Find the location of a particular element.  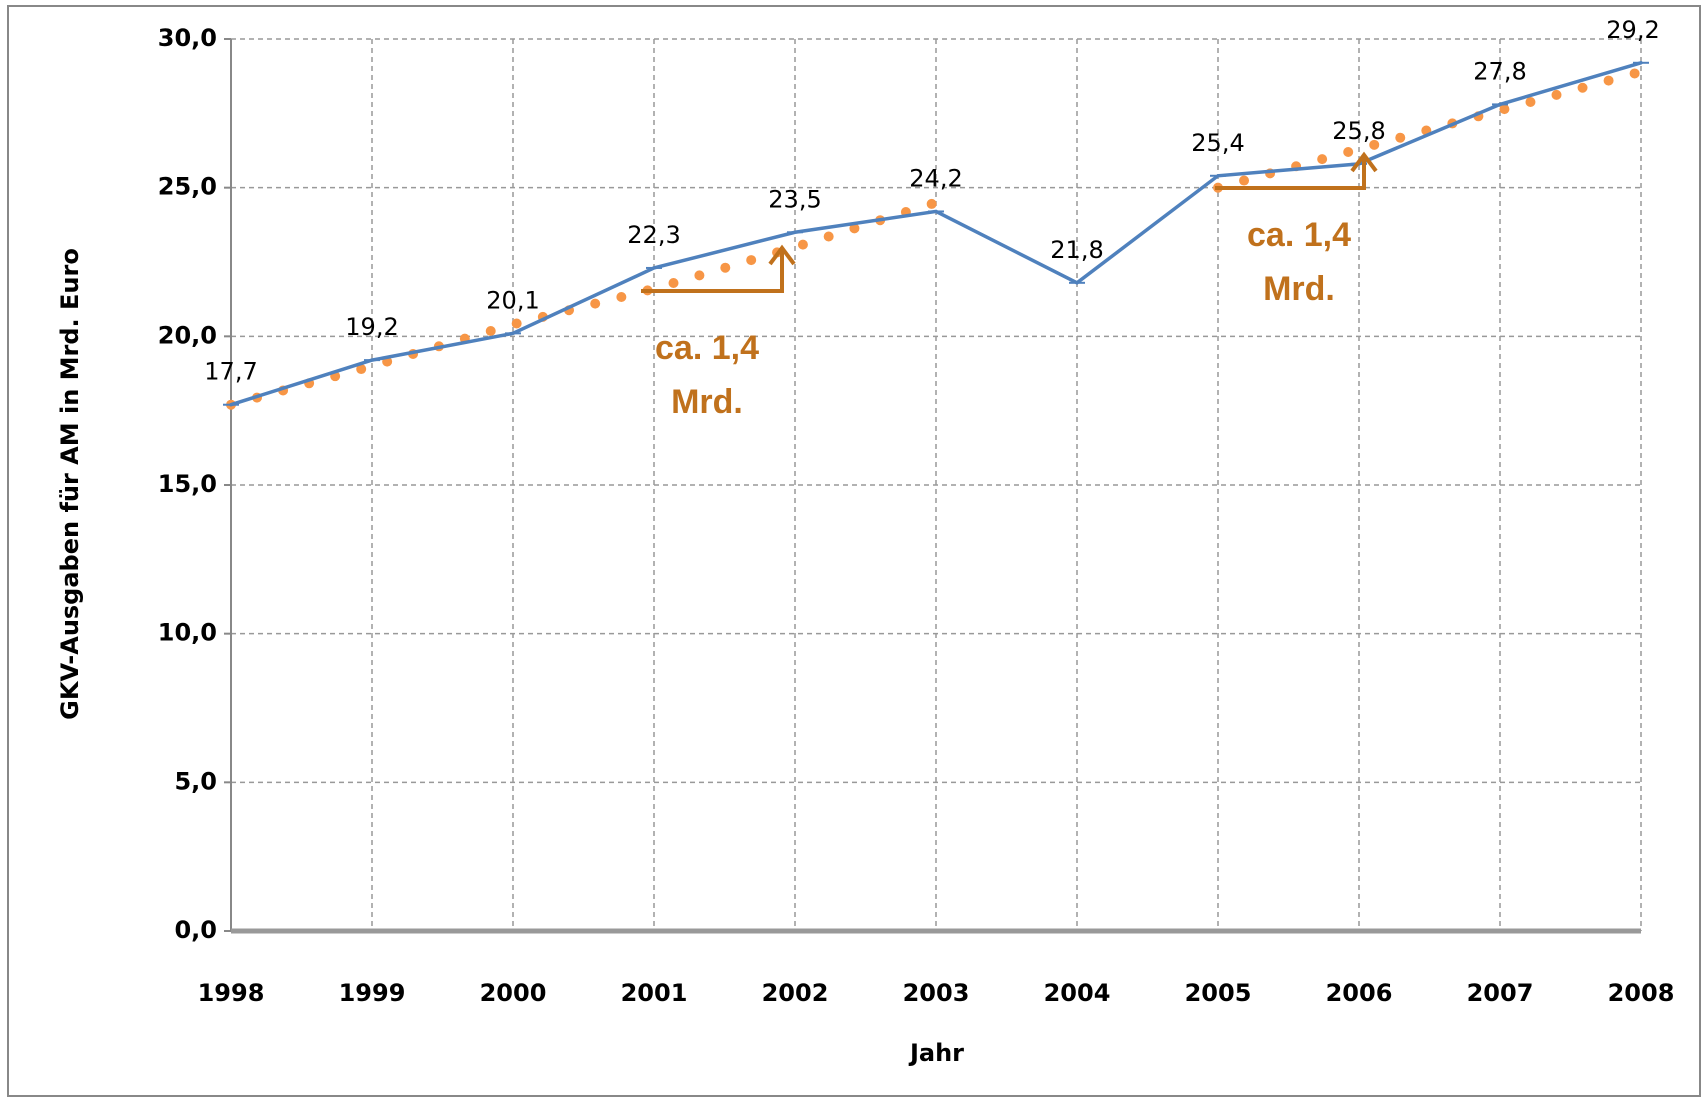

y-tick-label: 30,0 is located at coordinates (187, 38).